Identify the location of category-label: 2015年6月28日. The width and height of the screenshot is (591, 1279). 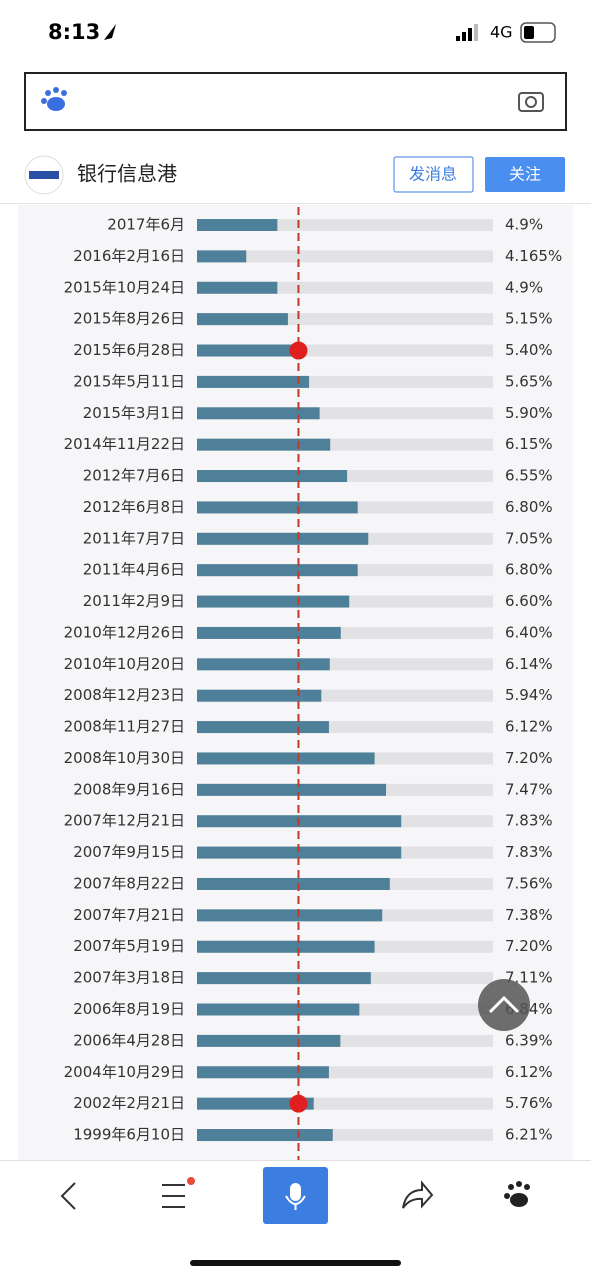
(129, 350).